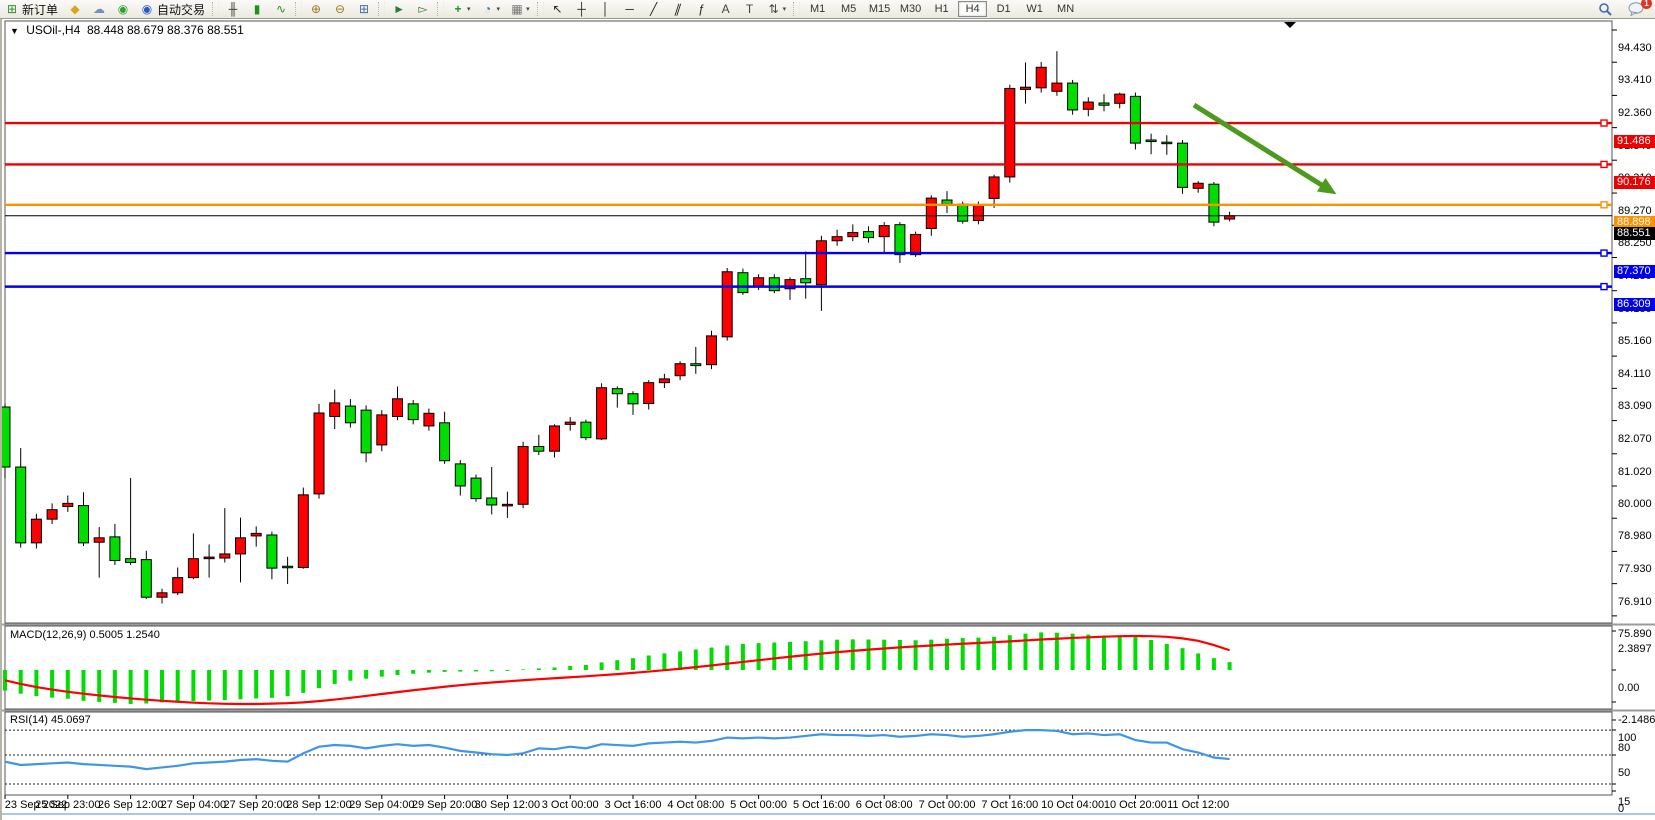  What do you see at coordinates (1635, 48) in the screenshot?
I see `price-axis-label: 94.430` at bounding box center [1635, 48].